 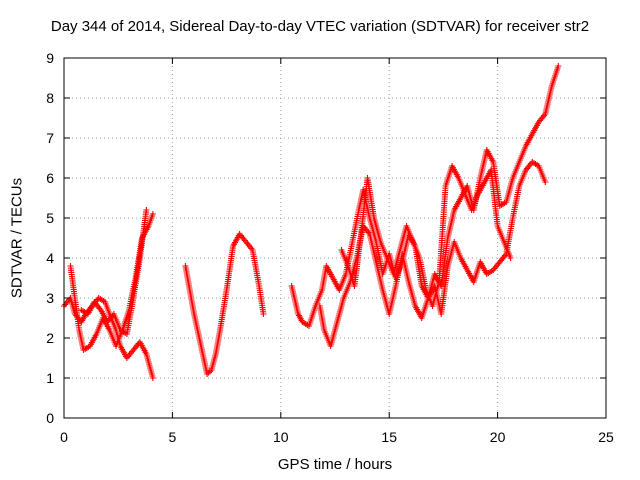 I want to click on series-curve_g, so click(x=426, y=236).